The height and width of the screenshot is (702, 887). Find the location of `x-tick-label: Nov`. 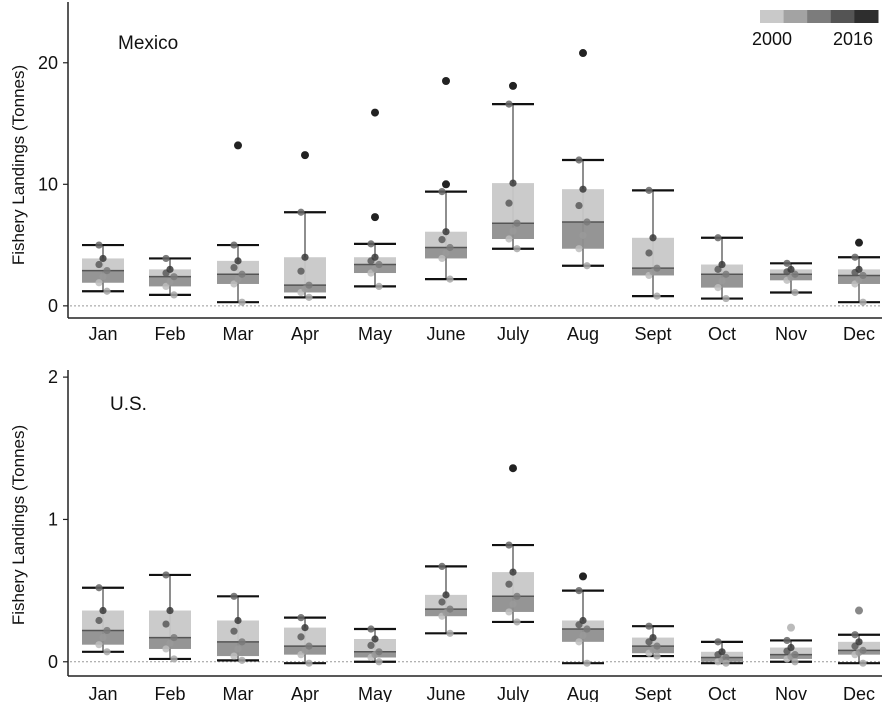

x-tick-label: Nov is located at coordinates (791, 693).